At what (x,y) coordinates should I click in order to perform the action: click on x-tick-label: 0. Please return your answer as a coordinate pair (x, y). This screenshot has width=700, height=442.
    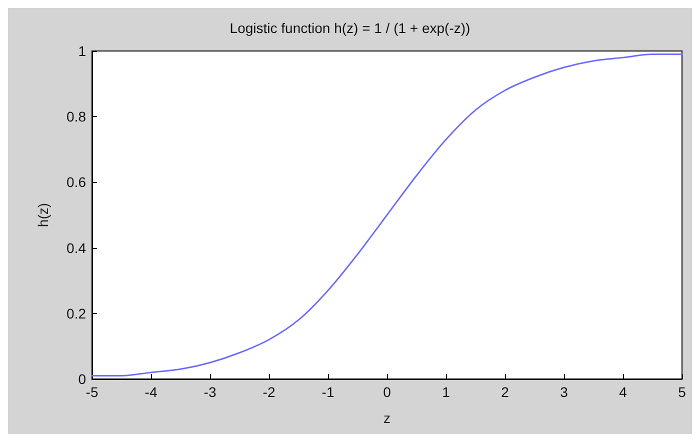
    Looking at the image, I should click on (387, 392).